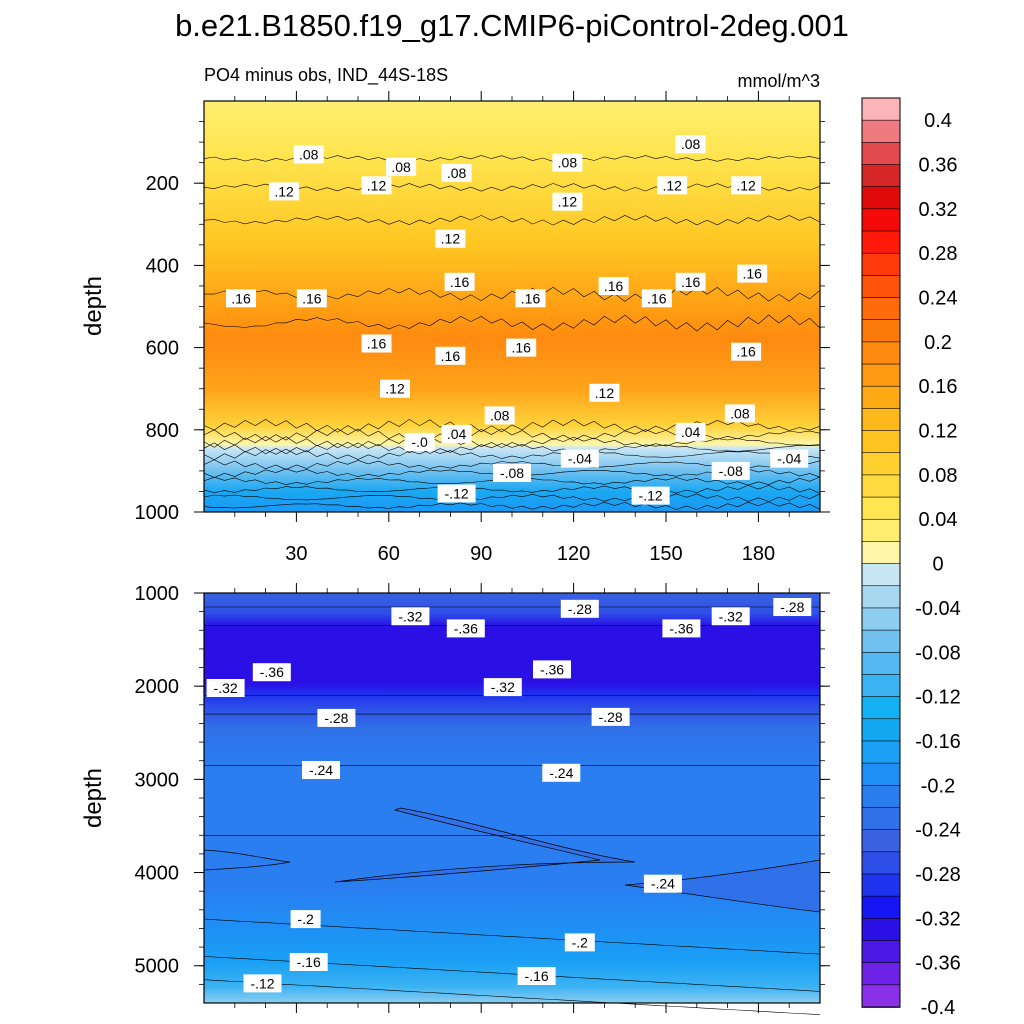  What do you see at coordinates (938, 609) in the screenshot?
I see `colorbar-label: -0.04` at bounding box center [938, 609].